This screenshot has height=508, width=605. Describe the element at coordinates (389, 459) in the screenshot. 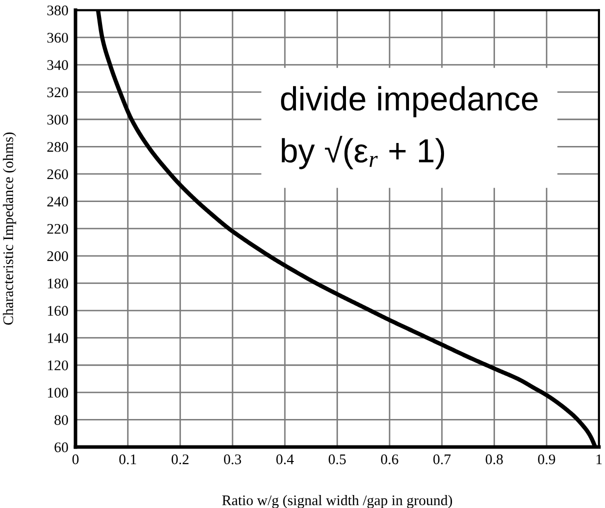

I see `x-tick-label: 0.6` at that location.